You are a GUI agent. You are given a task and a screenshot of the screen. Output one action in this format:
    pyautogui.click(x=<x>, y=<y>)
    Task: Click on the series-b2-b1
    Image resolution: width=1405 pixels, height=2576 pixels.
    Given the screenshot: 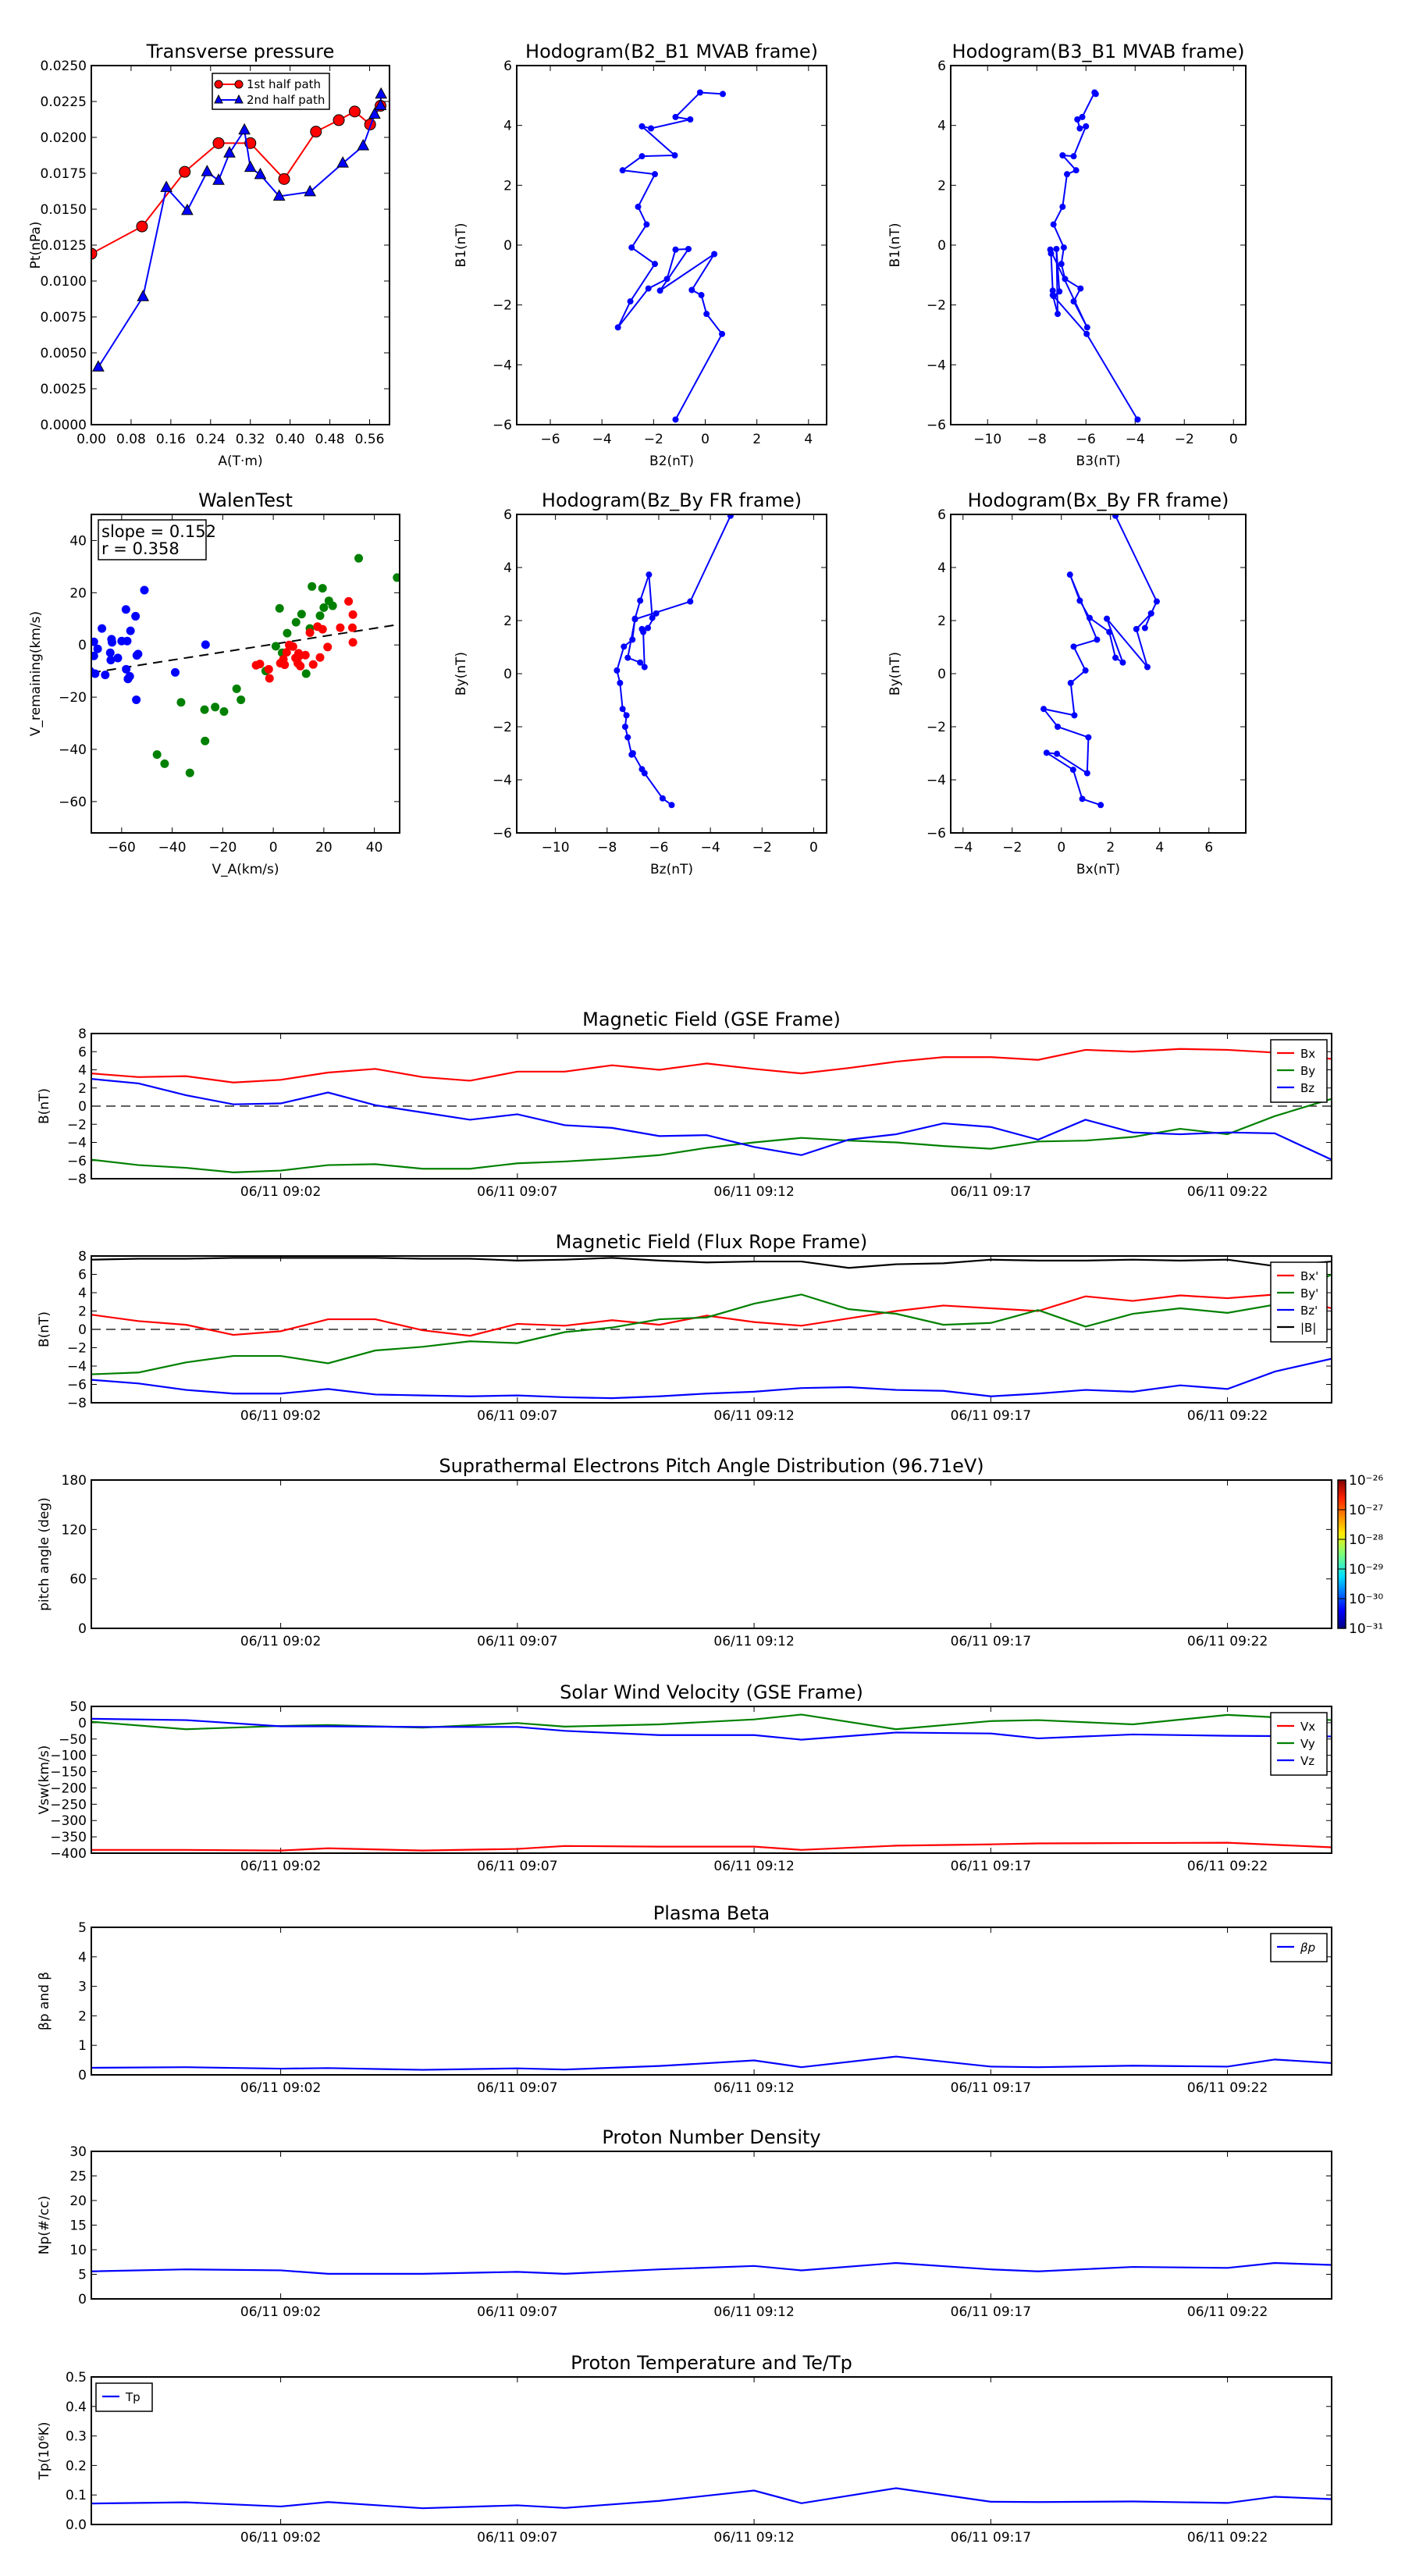 What is the action you would take?
    pyautogui.click(x=671, y=256)
    